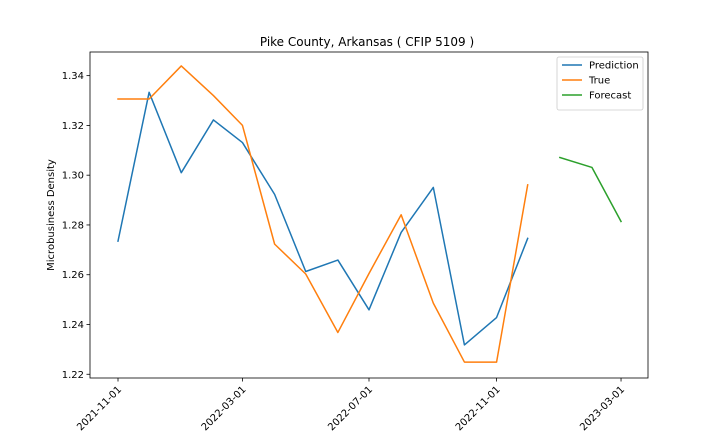 This screenshot has width=720, height=432. What do you see at coordinates (73, 325) in the screenshot?
I see `y-tick-label: 1.24` at bounding box center [73, 325].